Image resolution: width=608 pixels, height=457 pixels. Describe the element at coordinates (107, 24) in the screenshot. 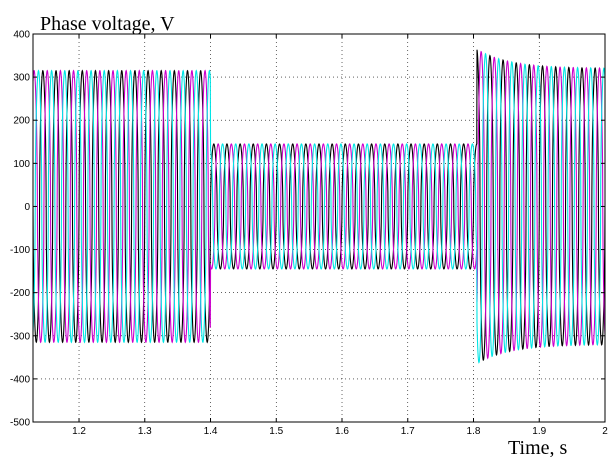

I see `y-axis-label: Phase voltage, V` at that location.